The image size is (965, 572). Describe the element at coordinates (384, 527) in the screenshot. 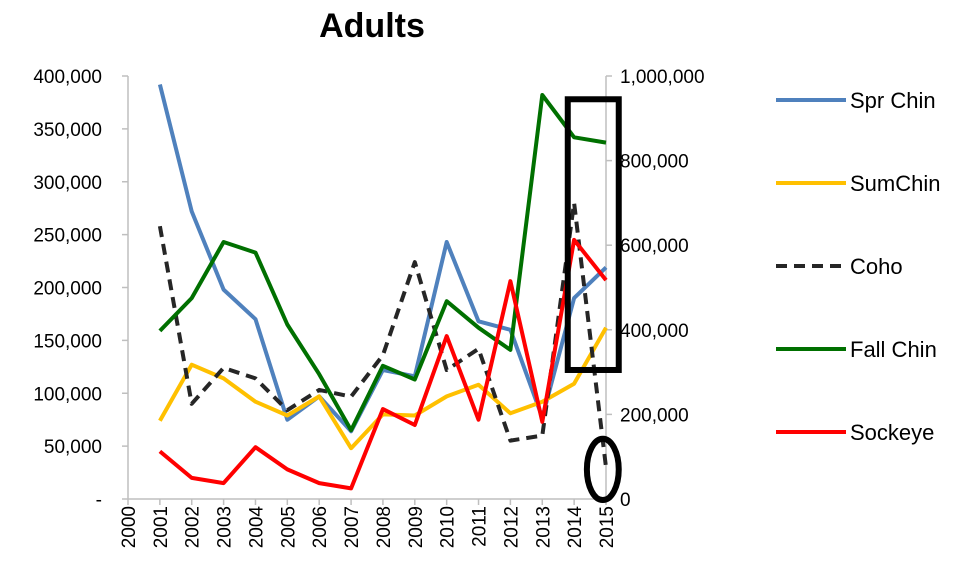

I see `x-tick-label: 2008` at that location.